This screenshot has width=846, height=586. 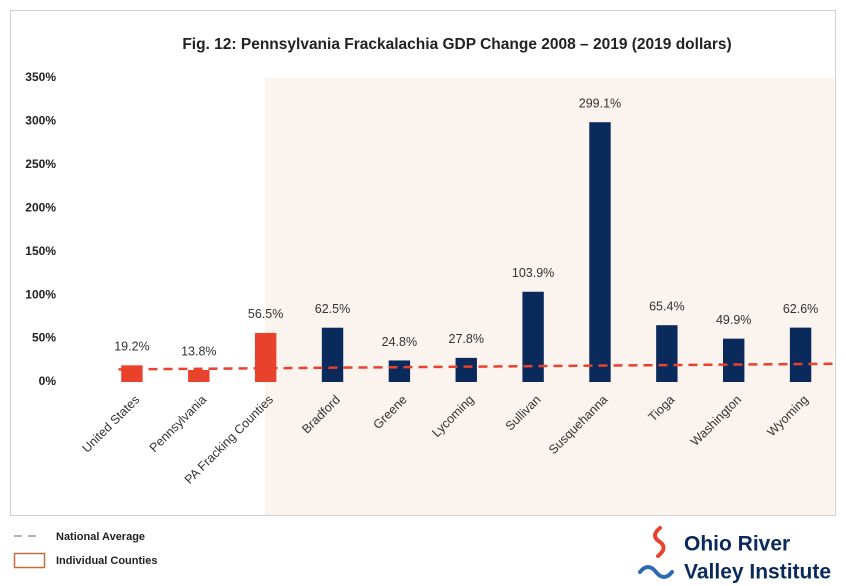 What do you see at coordinates (131, 347) in the screenshot?
I see `value-label: 19.2%` at bounding box center [131, 347].